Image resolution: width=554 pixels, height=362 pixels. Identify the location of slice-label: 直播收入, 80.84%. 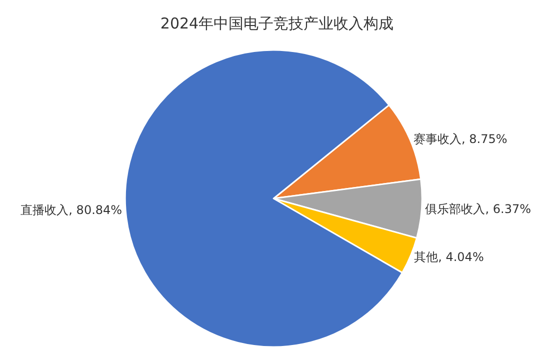
(71, 210).